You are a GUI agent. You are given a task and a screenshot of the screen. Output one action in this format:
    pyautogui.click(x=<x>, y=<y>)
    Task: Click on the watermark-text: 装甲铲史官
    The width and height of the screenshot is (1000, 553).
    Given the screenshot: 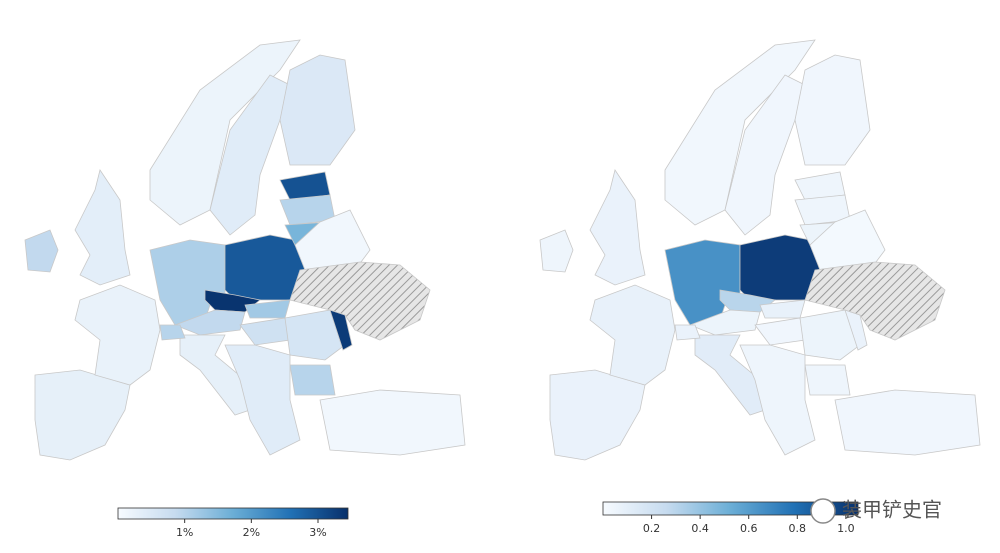 What is the action you would take?
    pyautogui.click(x=892, y=510)
    